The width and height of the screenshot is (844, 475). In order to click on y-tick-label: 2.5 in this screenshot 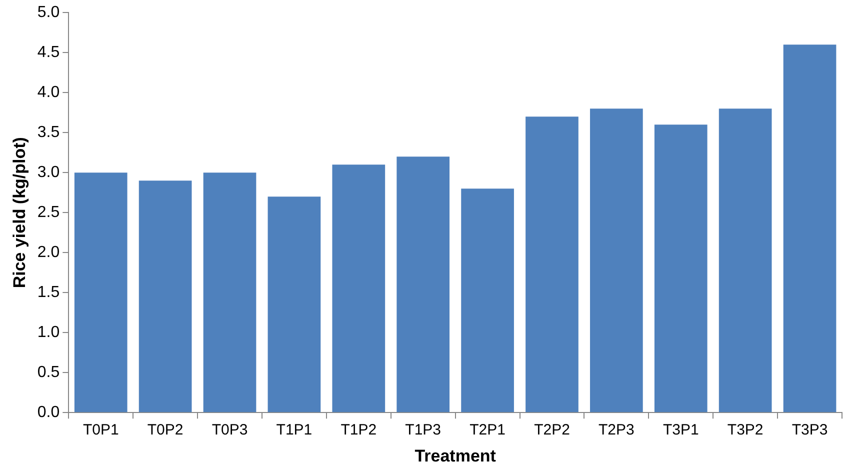, I will do `click(48, 213)`.